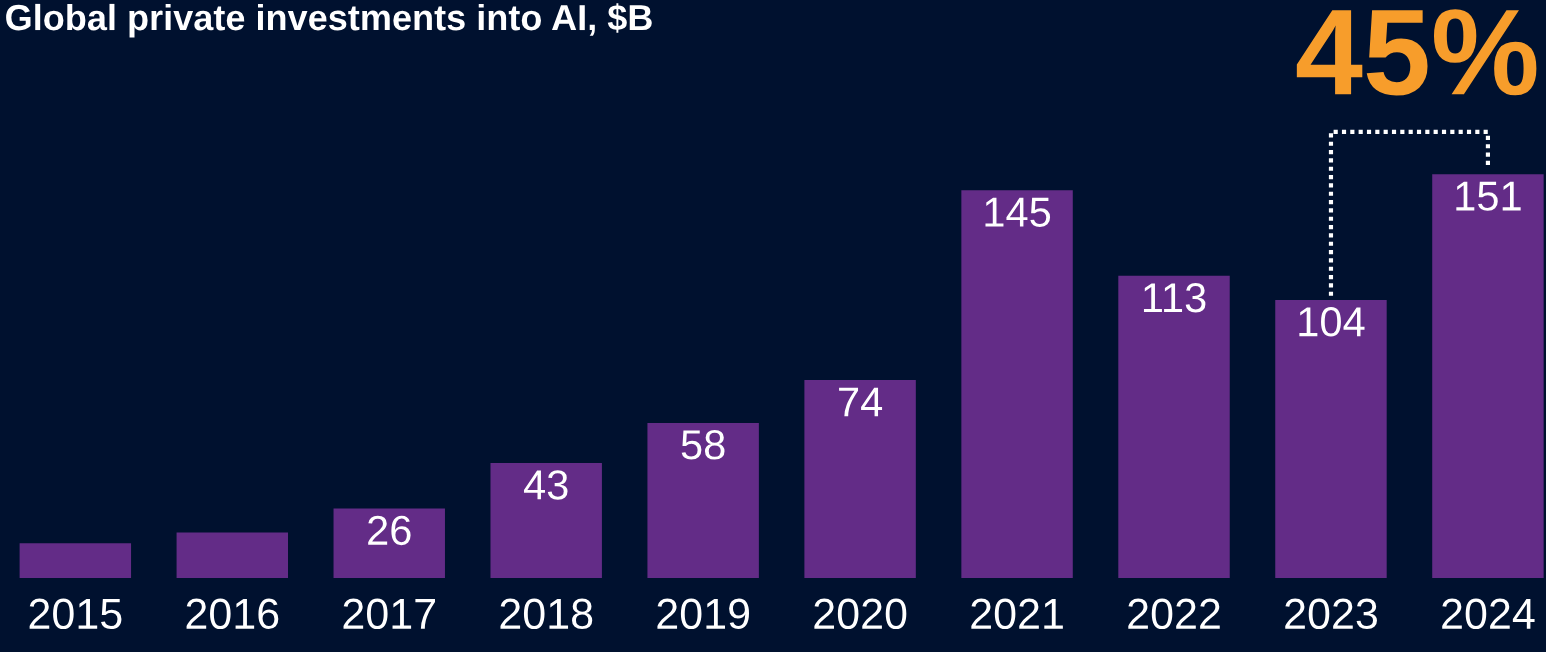 The height and width of the screenshot is (652, 1546). Describe the element at coordinates (389, 614) in the screenshot. I see `x-tick-label: 2017` at that location.